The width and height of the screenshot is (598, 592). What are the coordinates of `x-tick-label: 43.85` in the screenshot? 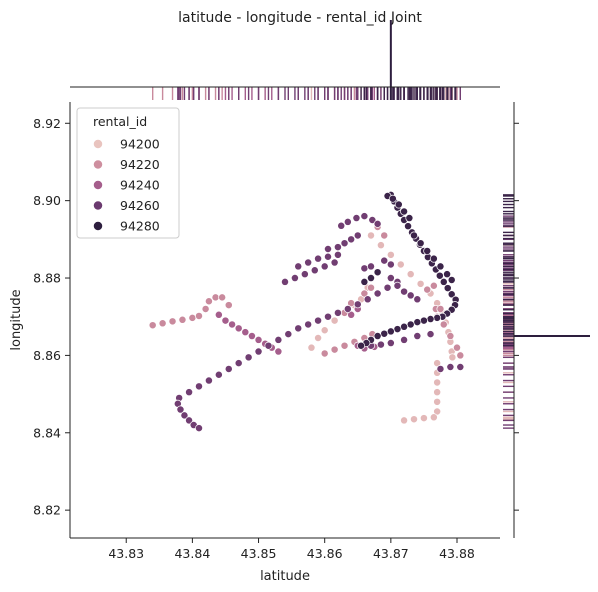 It's located at (259, 553).